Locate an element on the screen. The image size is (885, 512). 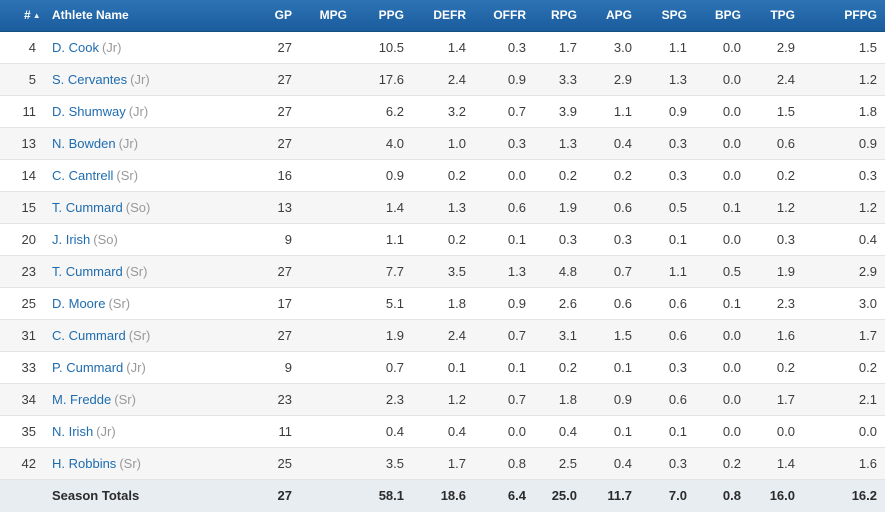
stat-cell: 11 is located at coordinates (280, 431).